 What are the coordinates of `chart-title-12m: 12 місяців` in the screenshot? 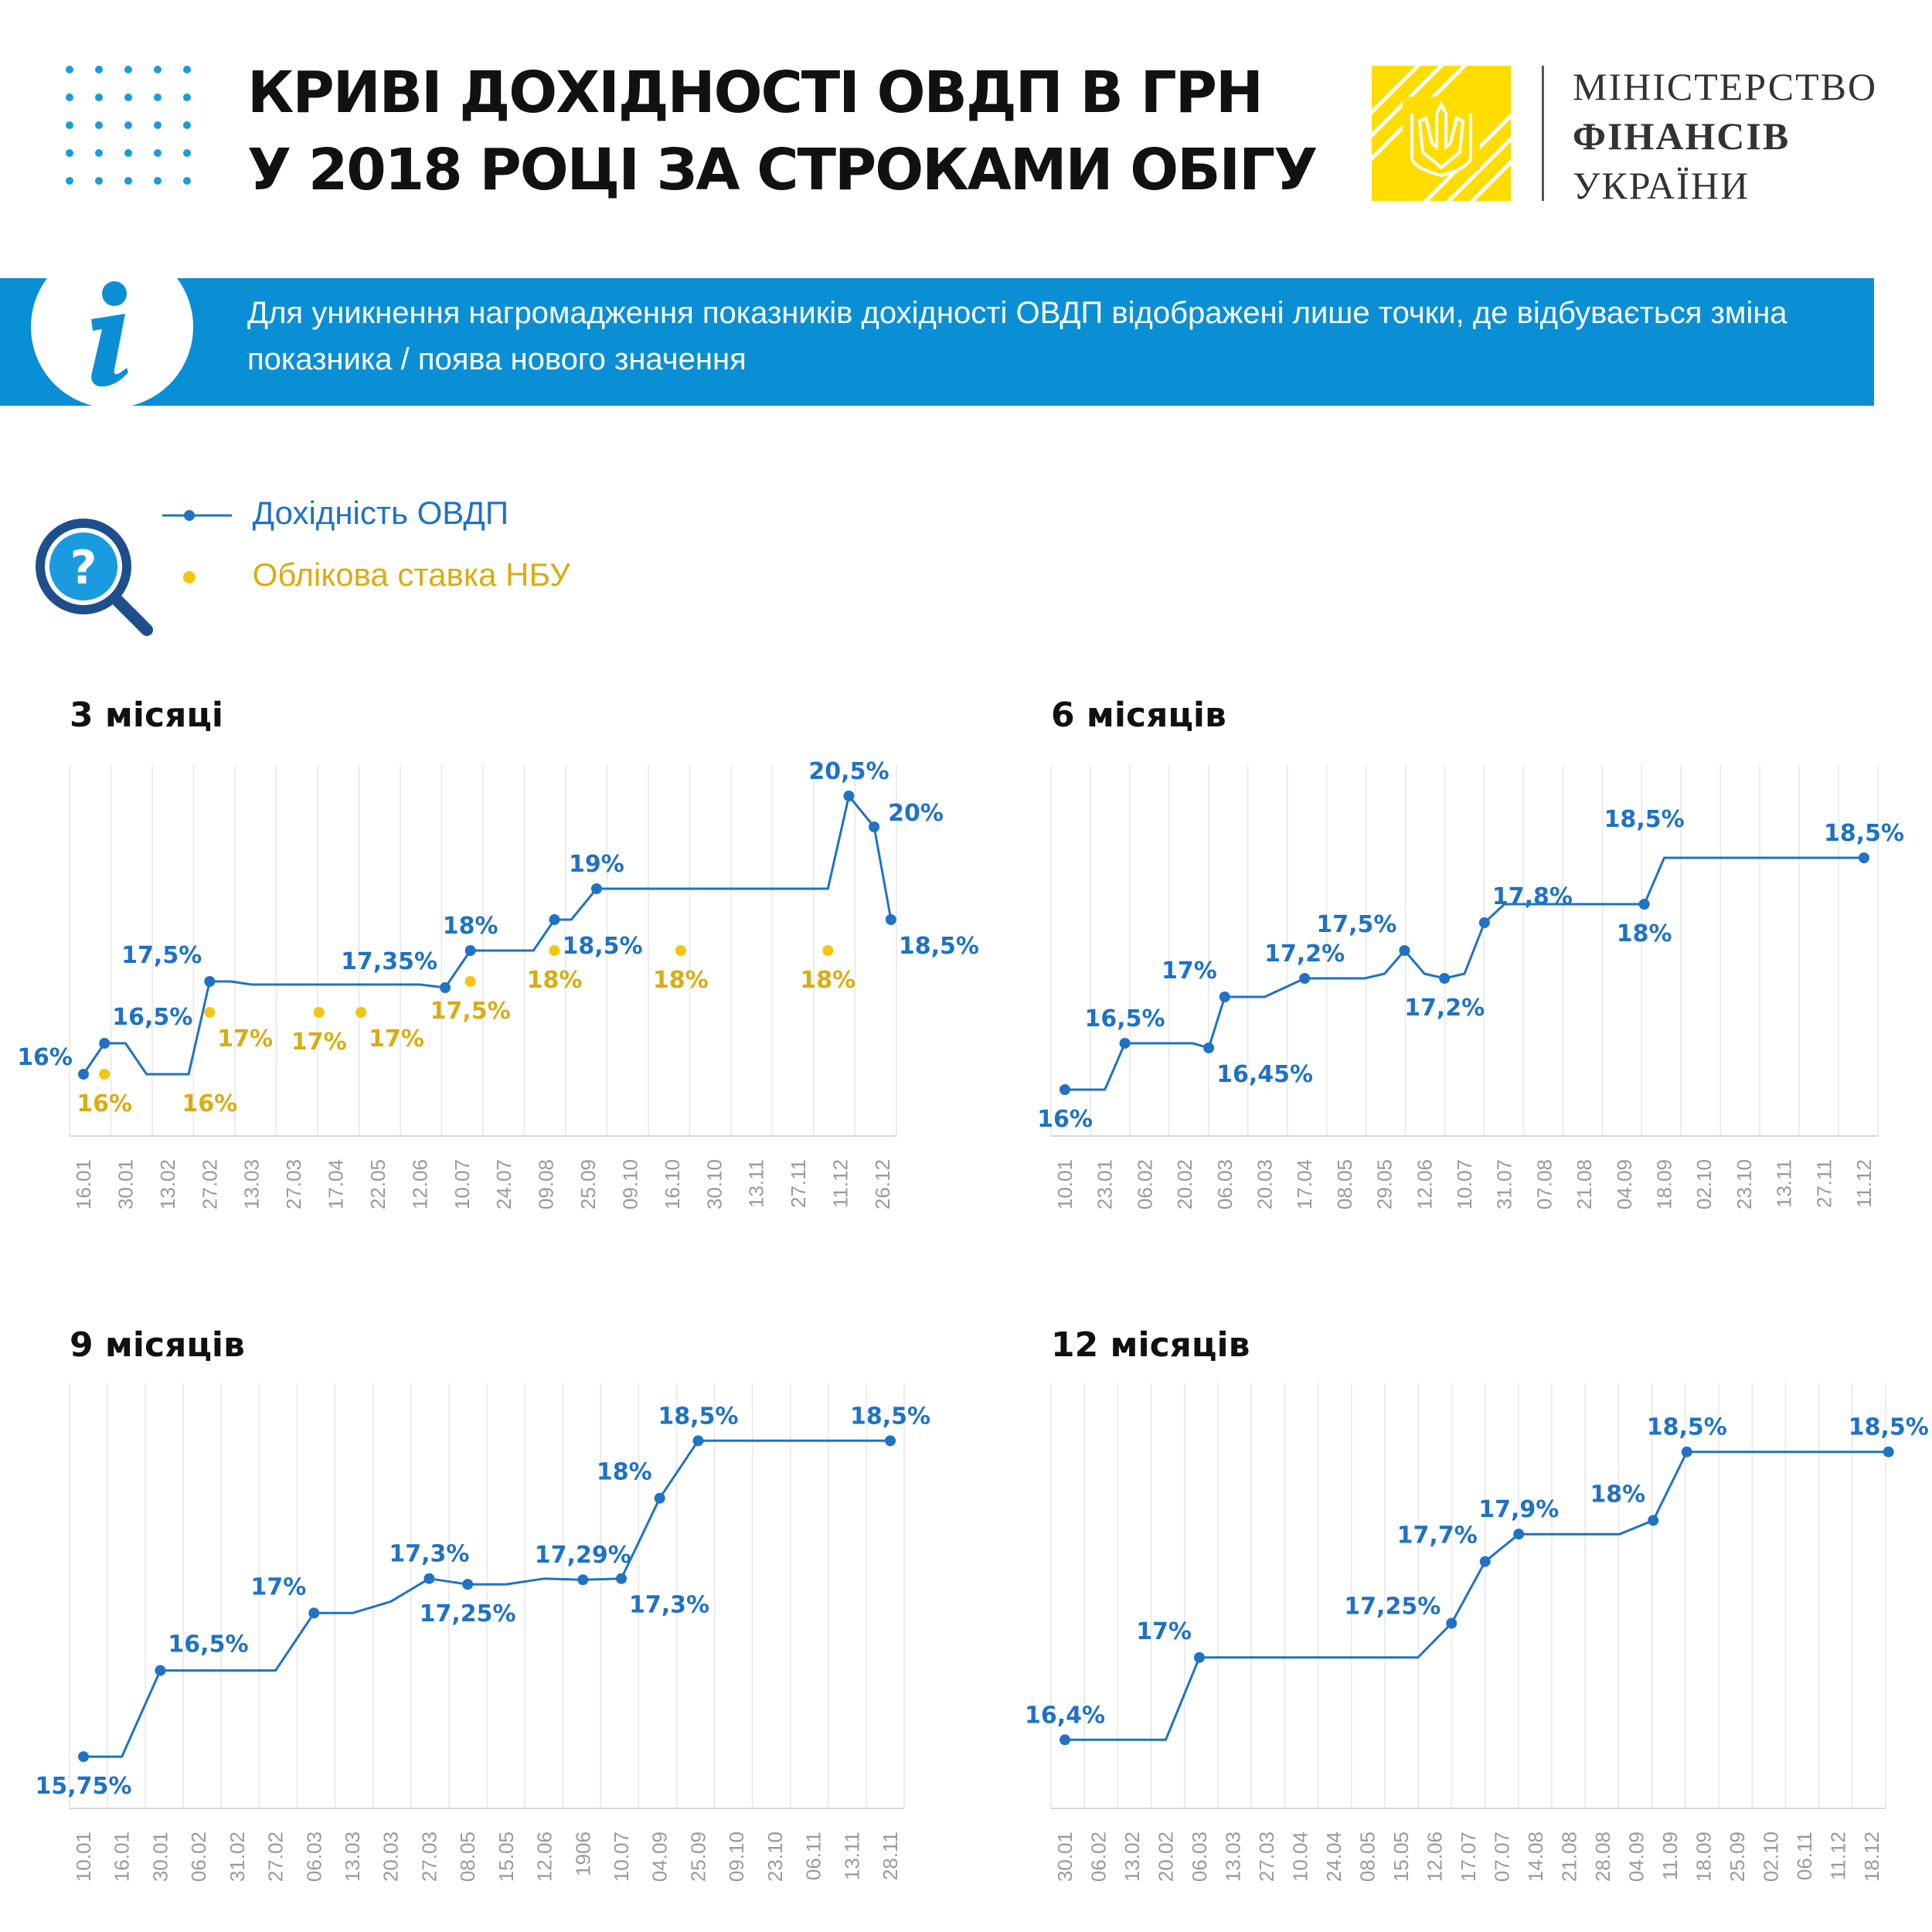 It's located at (1150, 1345).